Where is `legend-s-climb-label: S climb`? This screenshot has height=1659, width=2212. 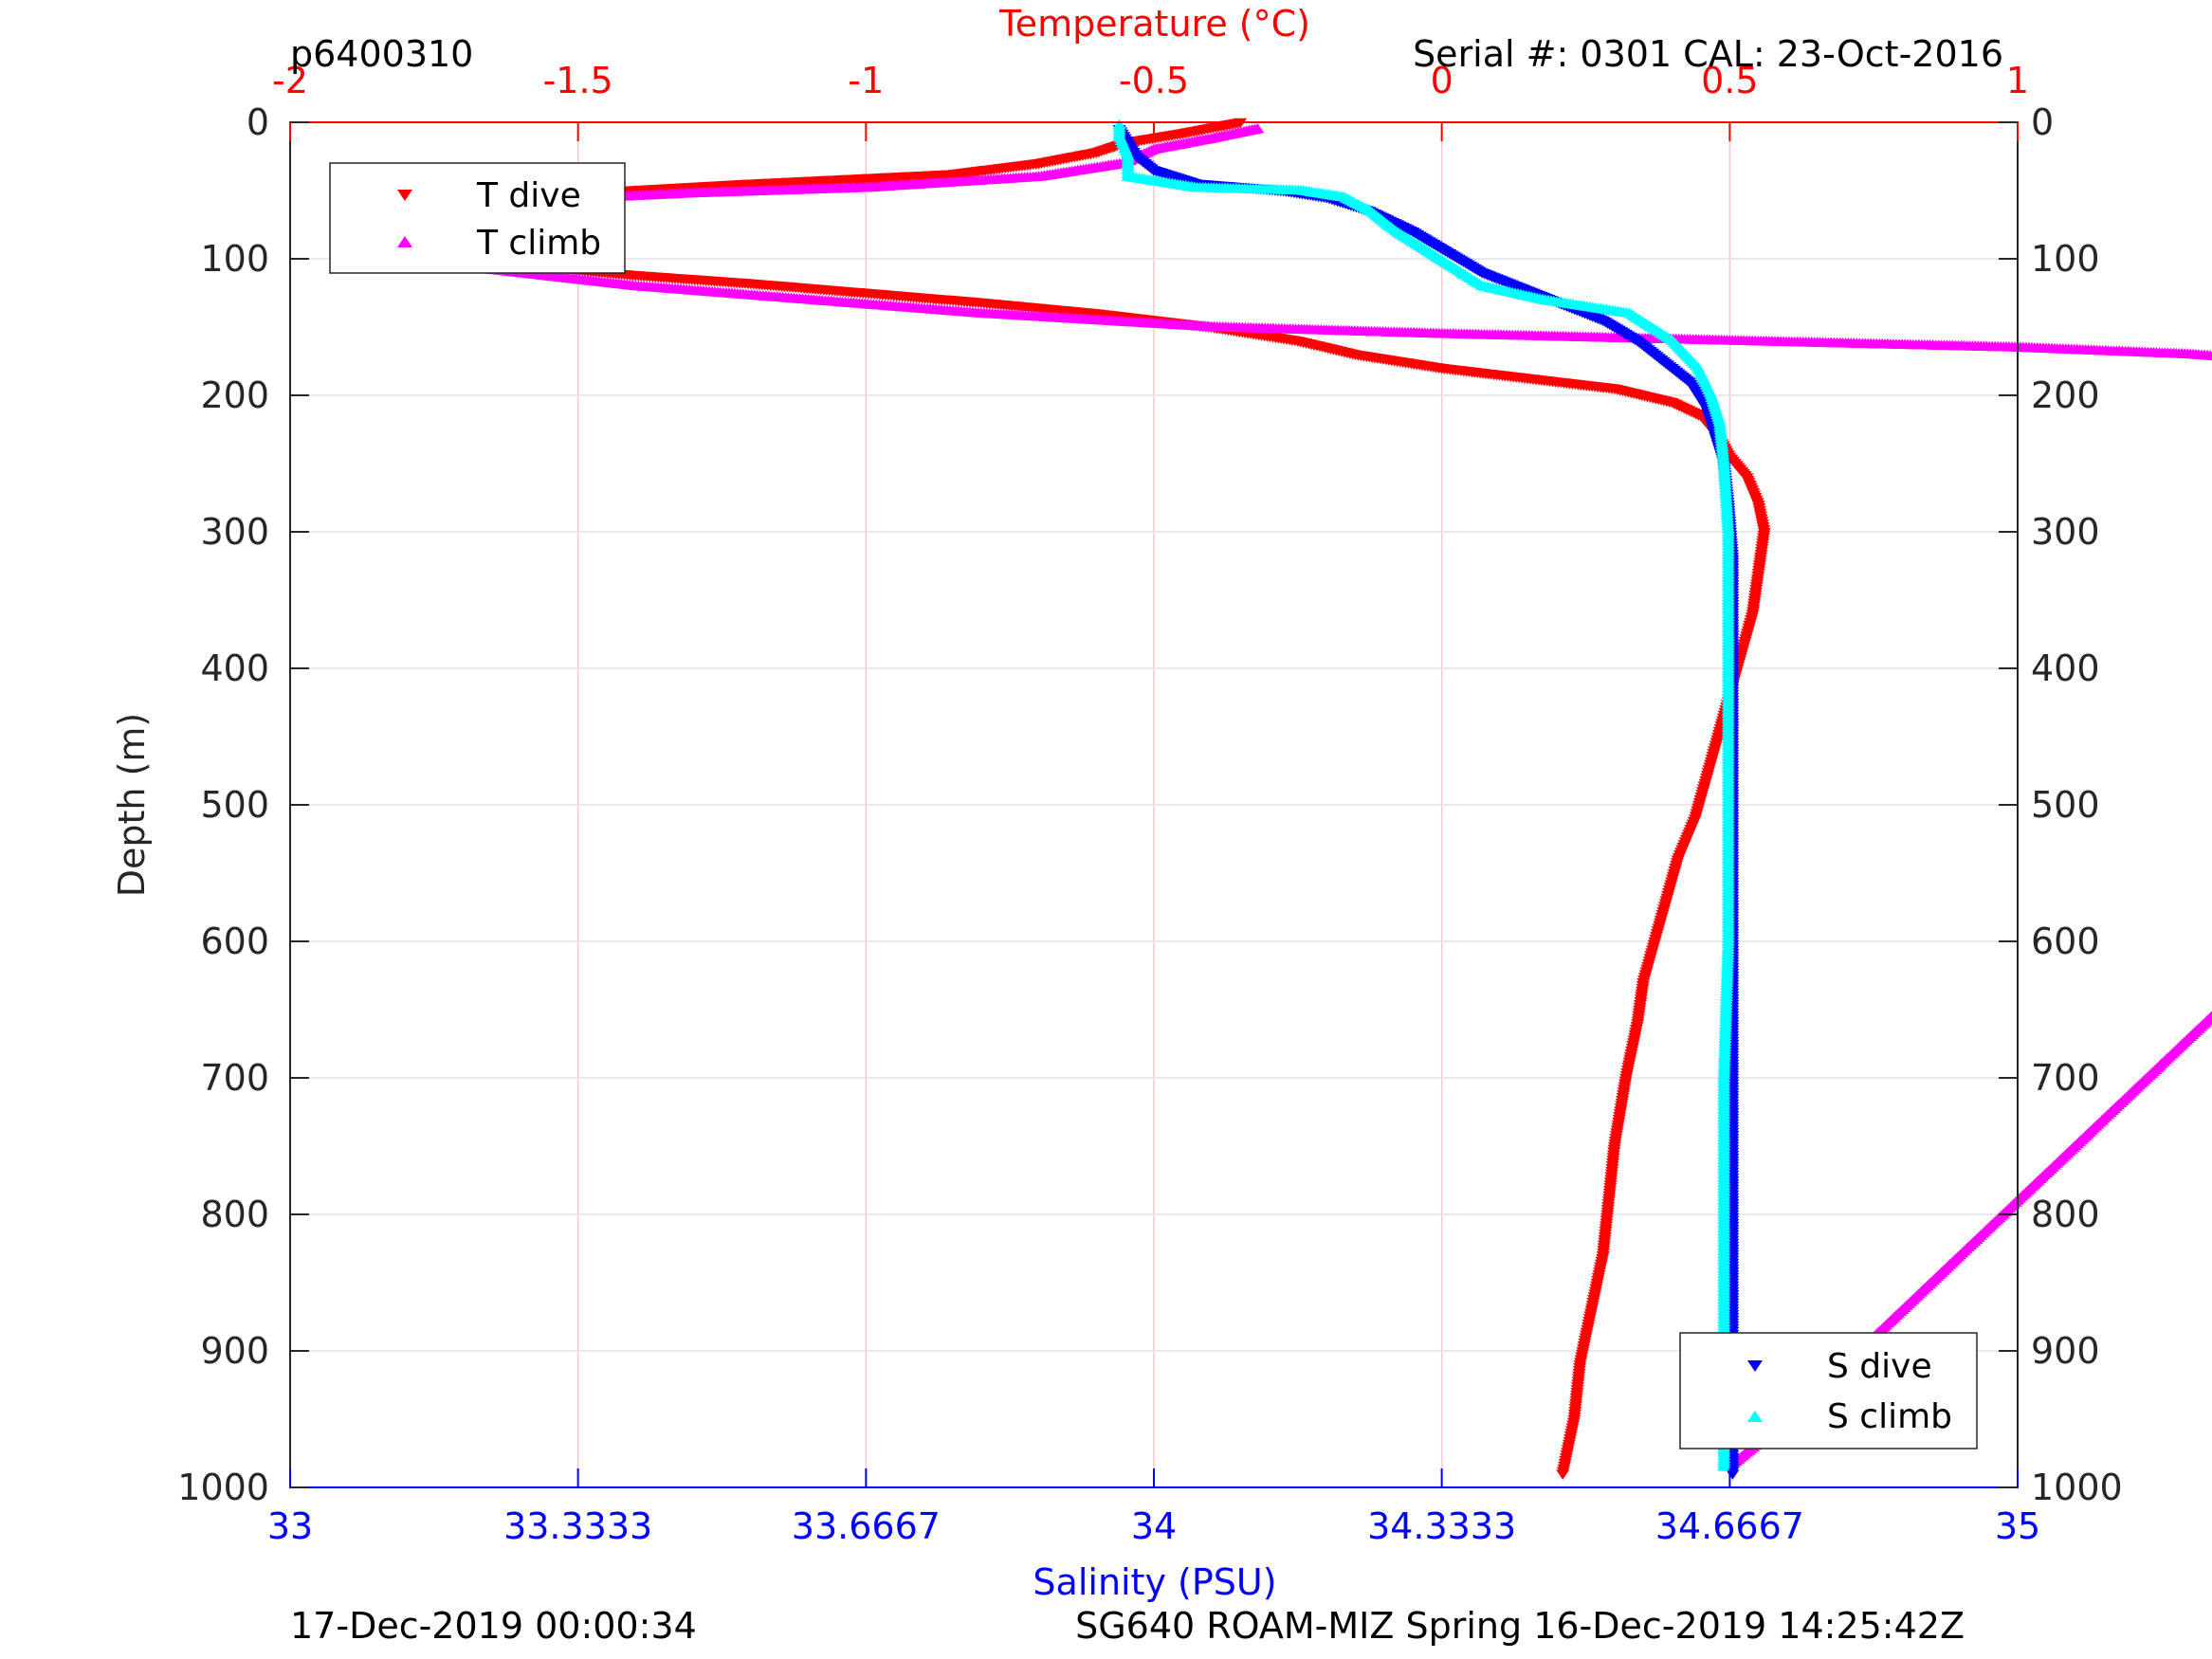 legend-s-climb-label: S climb is located at coordinates (1889, 1416).